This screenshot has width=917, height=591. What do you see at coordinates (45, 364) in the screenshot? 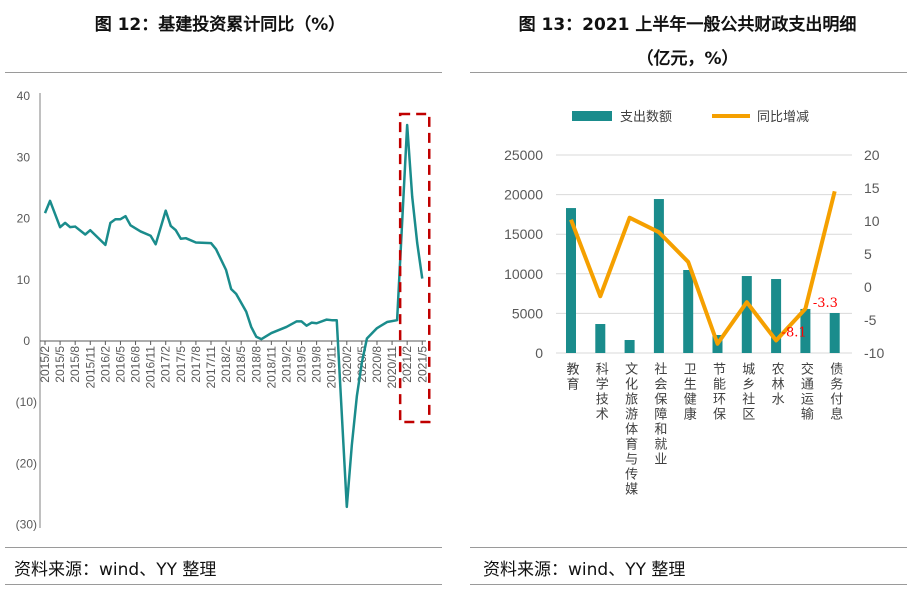
I see `left-x-tick-label: 2015/2` at bounding box center [45, 364].